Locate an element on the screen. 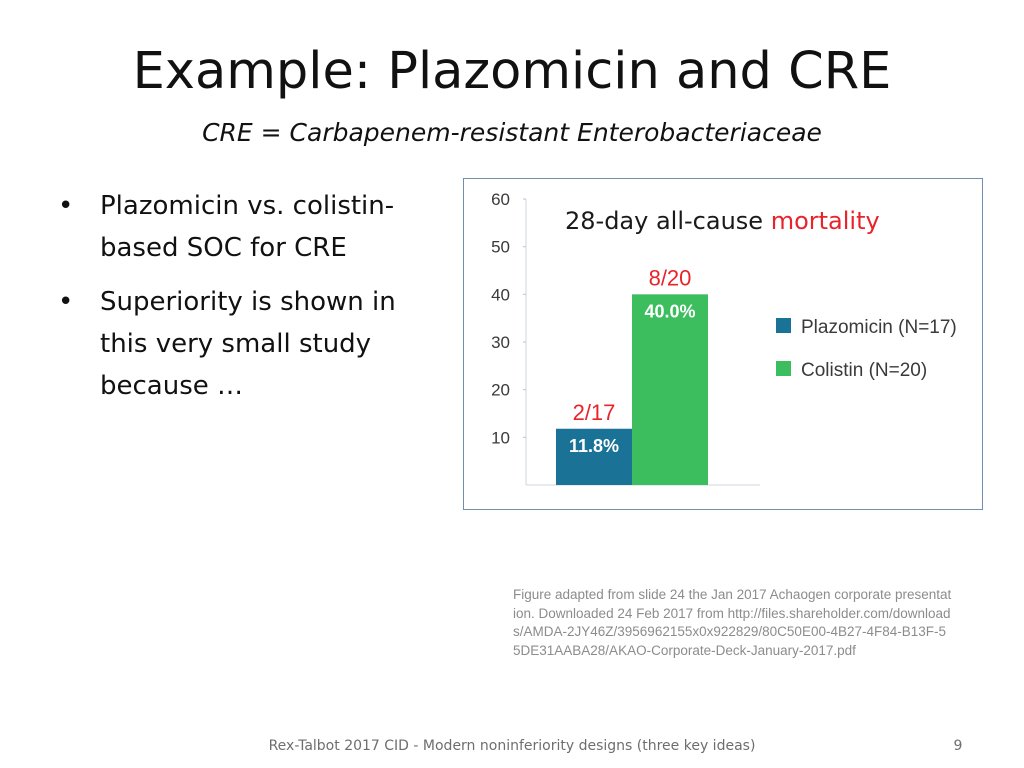  bar-count-label: 2/17 is located at coordinates (594, 412).